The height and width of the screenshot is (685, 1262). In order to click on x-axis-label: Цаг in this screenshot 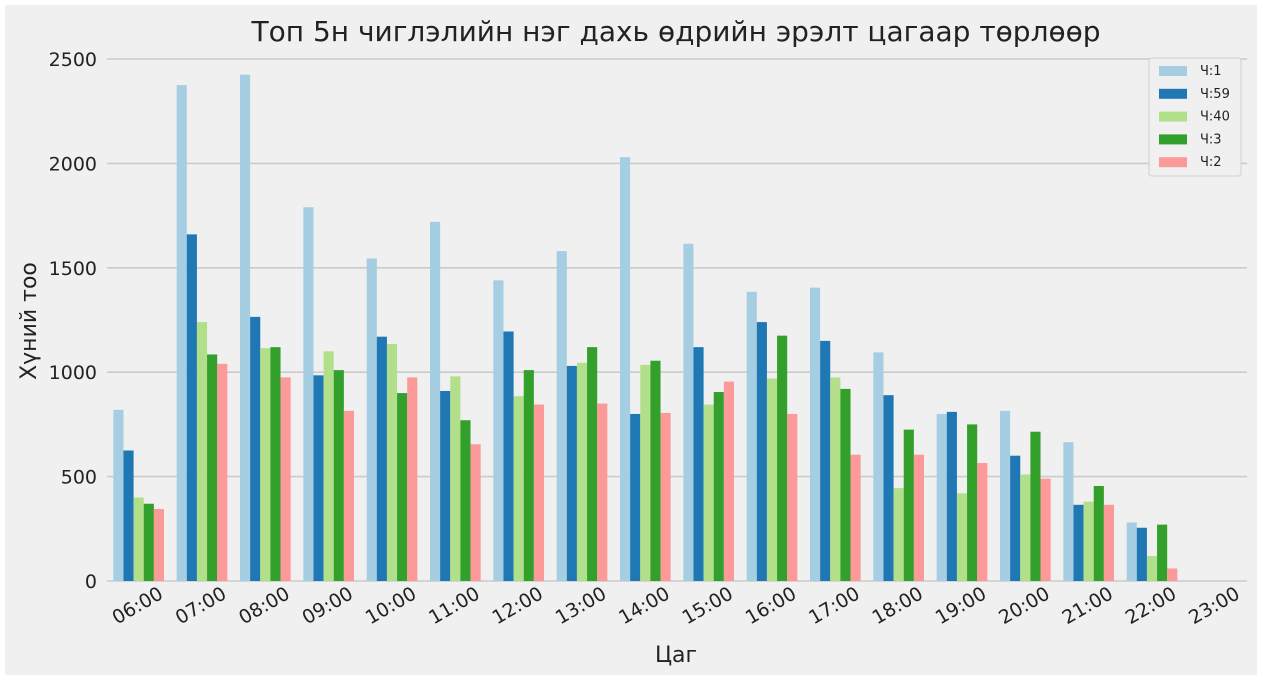, I will do `click(676, 655)`.